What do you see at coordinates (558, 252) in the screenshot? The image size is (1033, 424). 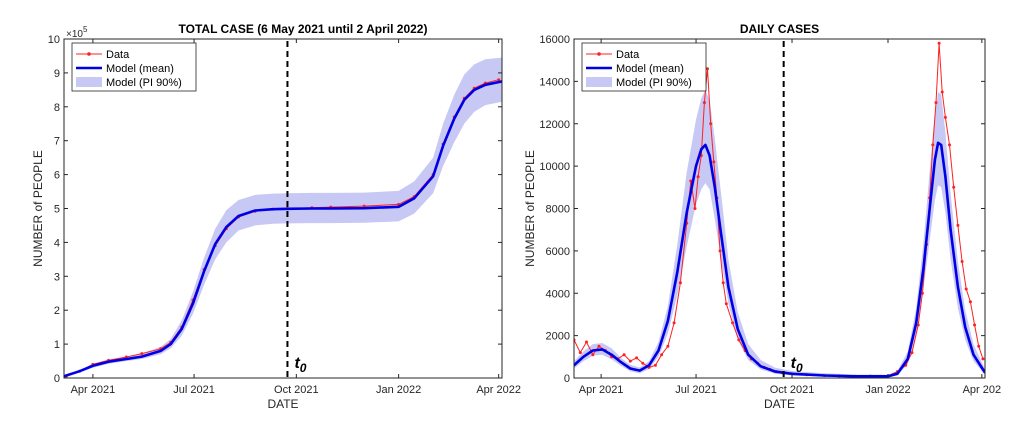 I see `y-tick-label: 6000` at bounding box center [558, 252].